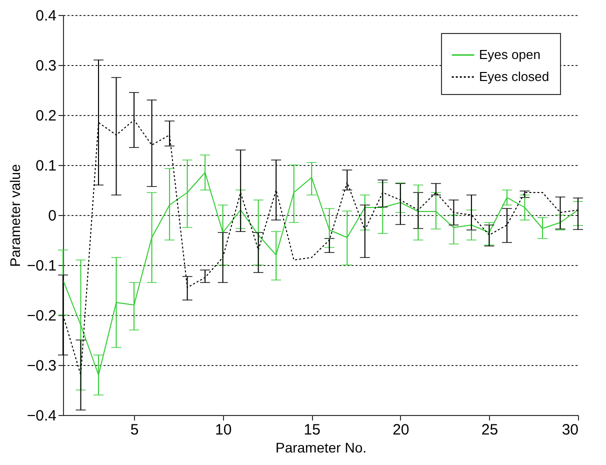  Describe the element at coordinates (41, 316) in the screenshot. I see `y-tick-label: −0.2` at that location.